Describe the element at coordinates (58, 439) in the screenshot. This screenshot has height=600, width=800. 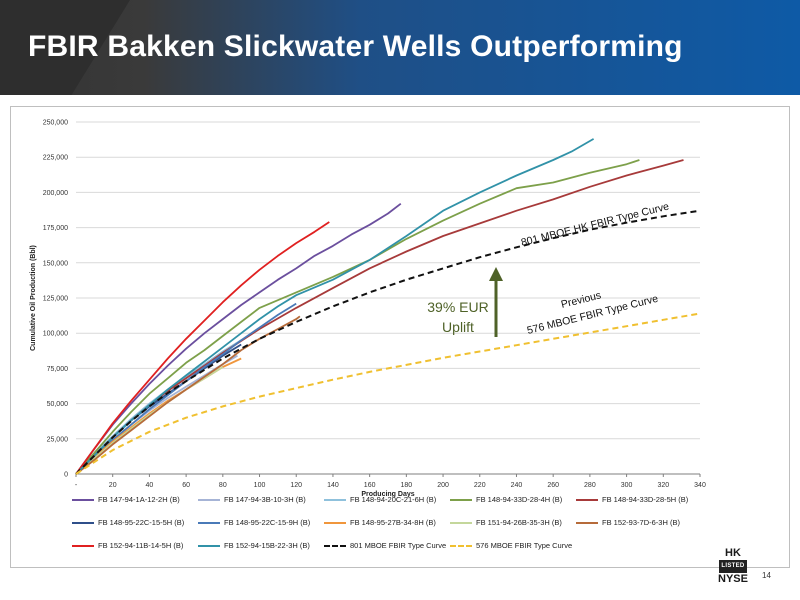
I see `y-tick-label: 25,000` at that location.